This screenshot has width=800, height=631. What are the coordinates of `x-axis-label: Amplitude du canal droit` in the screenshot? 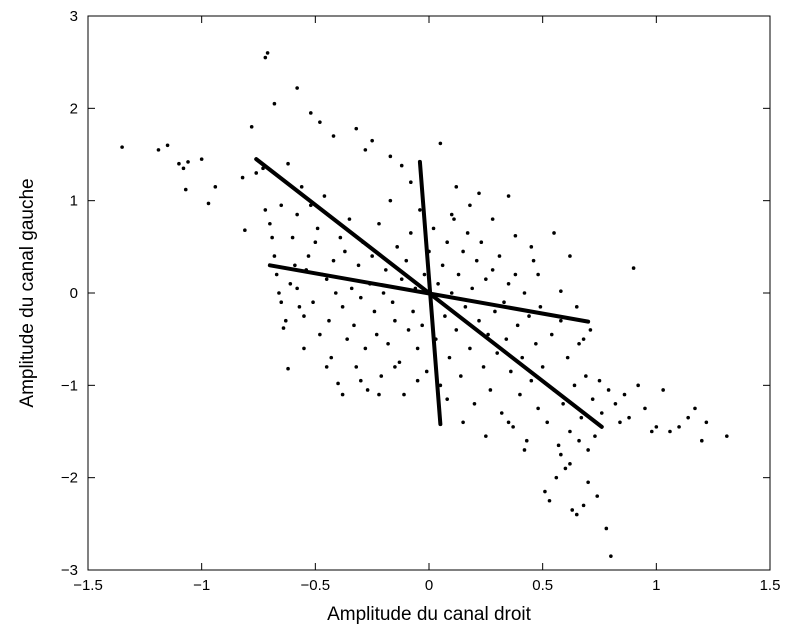 It's located at (429, 614).